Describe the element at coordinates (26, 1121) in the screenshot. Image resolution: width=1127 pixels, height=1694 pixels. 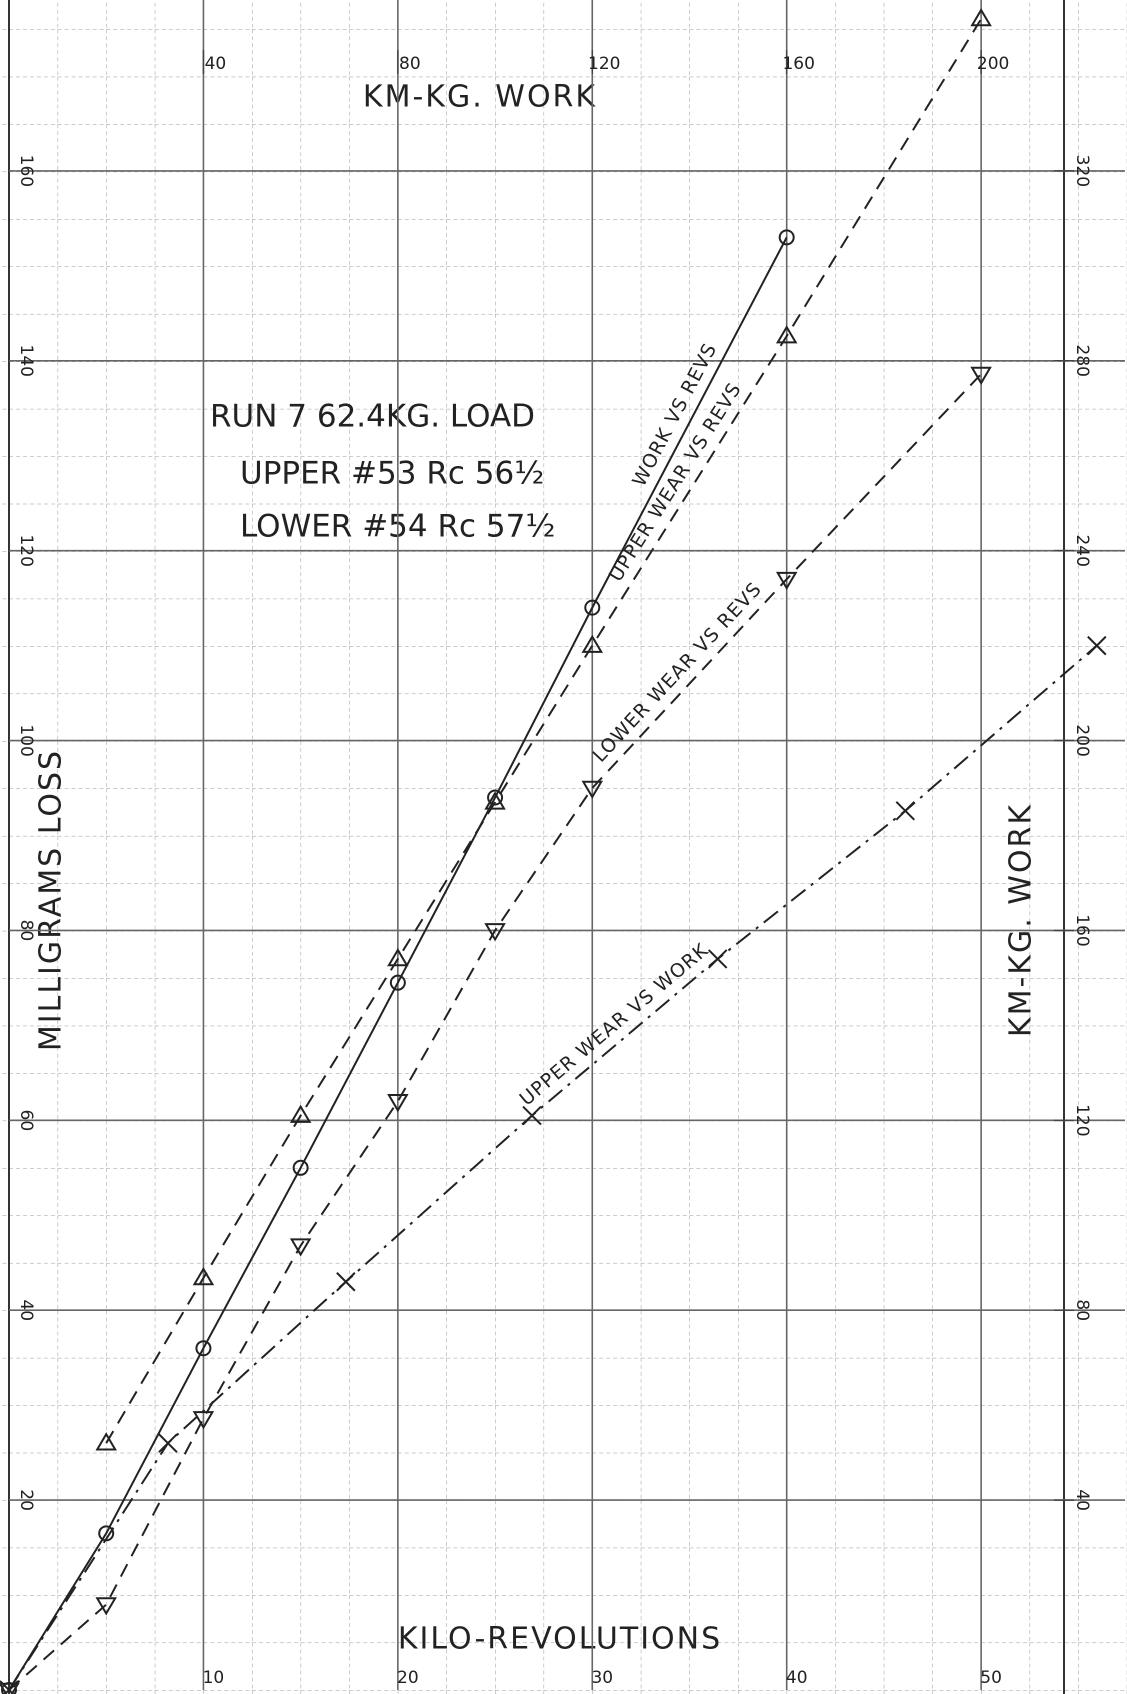
I see `y-tick-label: 60` at that location.